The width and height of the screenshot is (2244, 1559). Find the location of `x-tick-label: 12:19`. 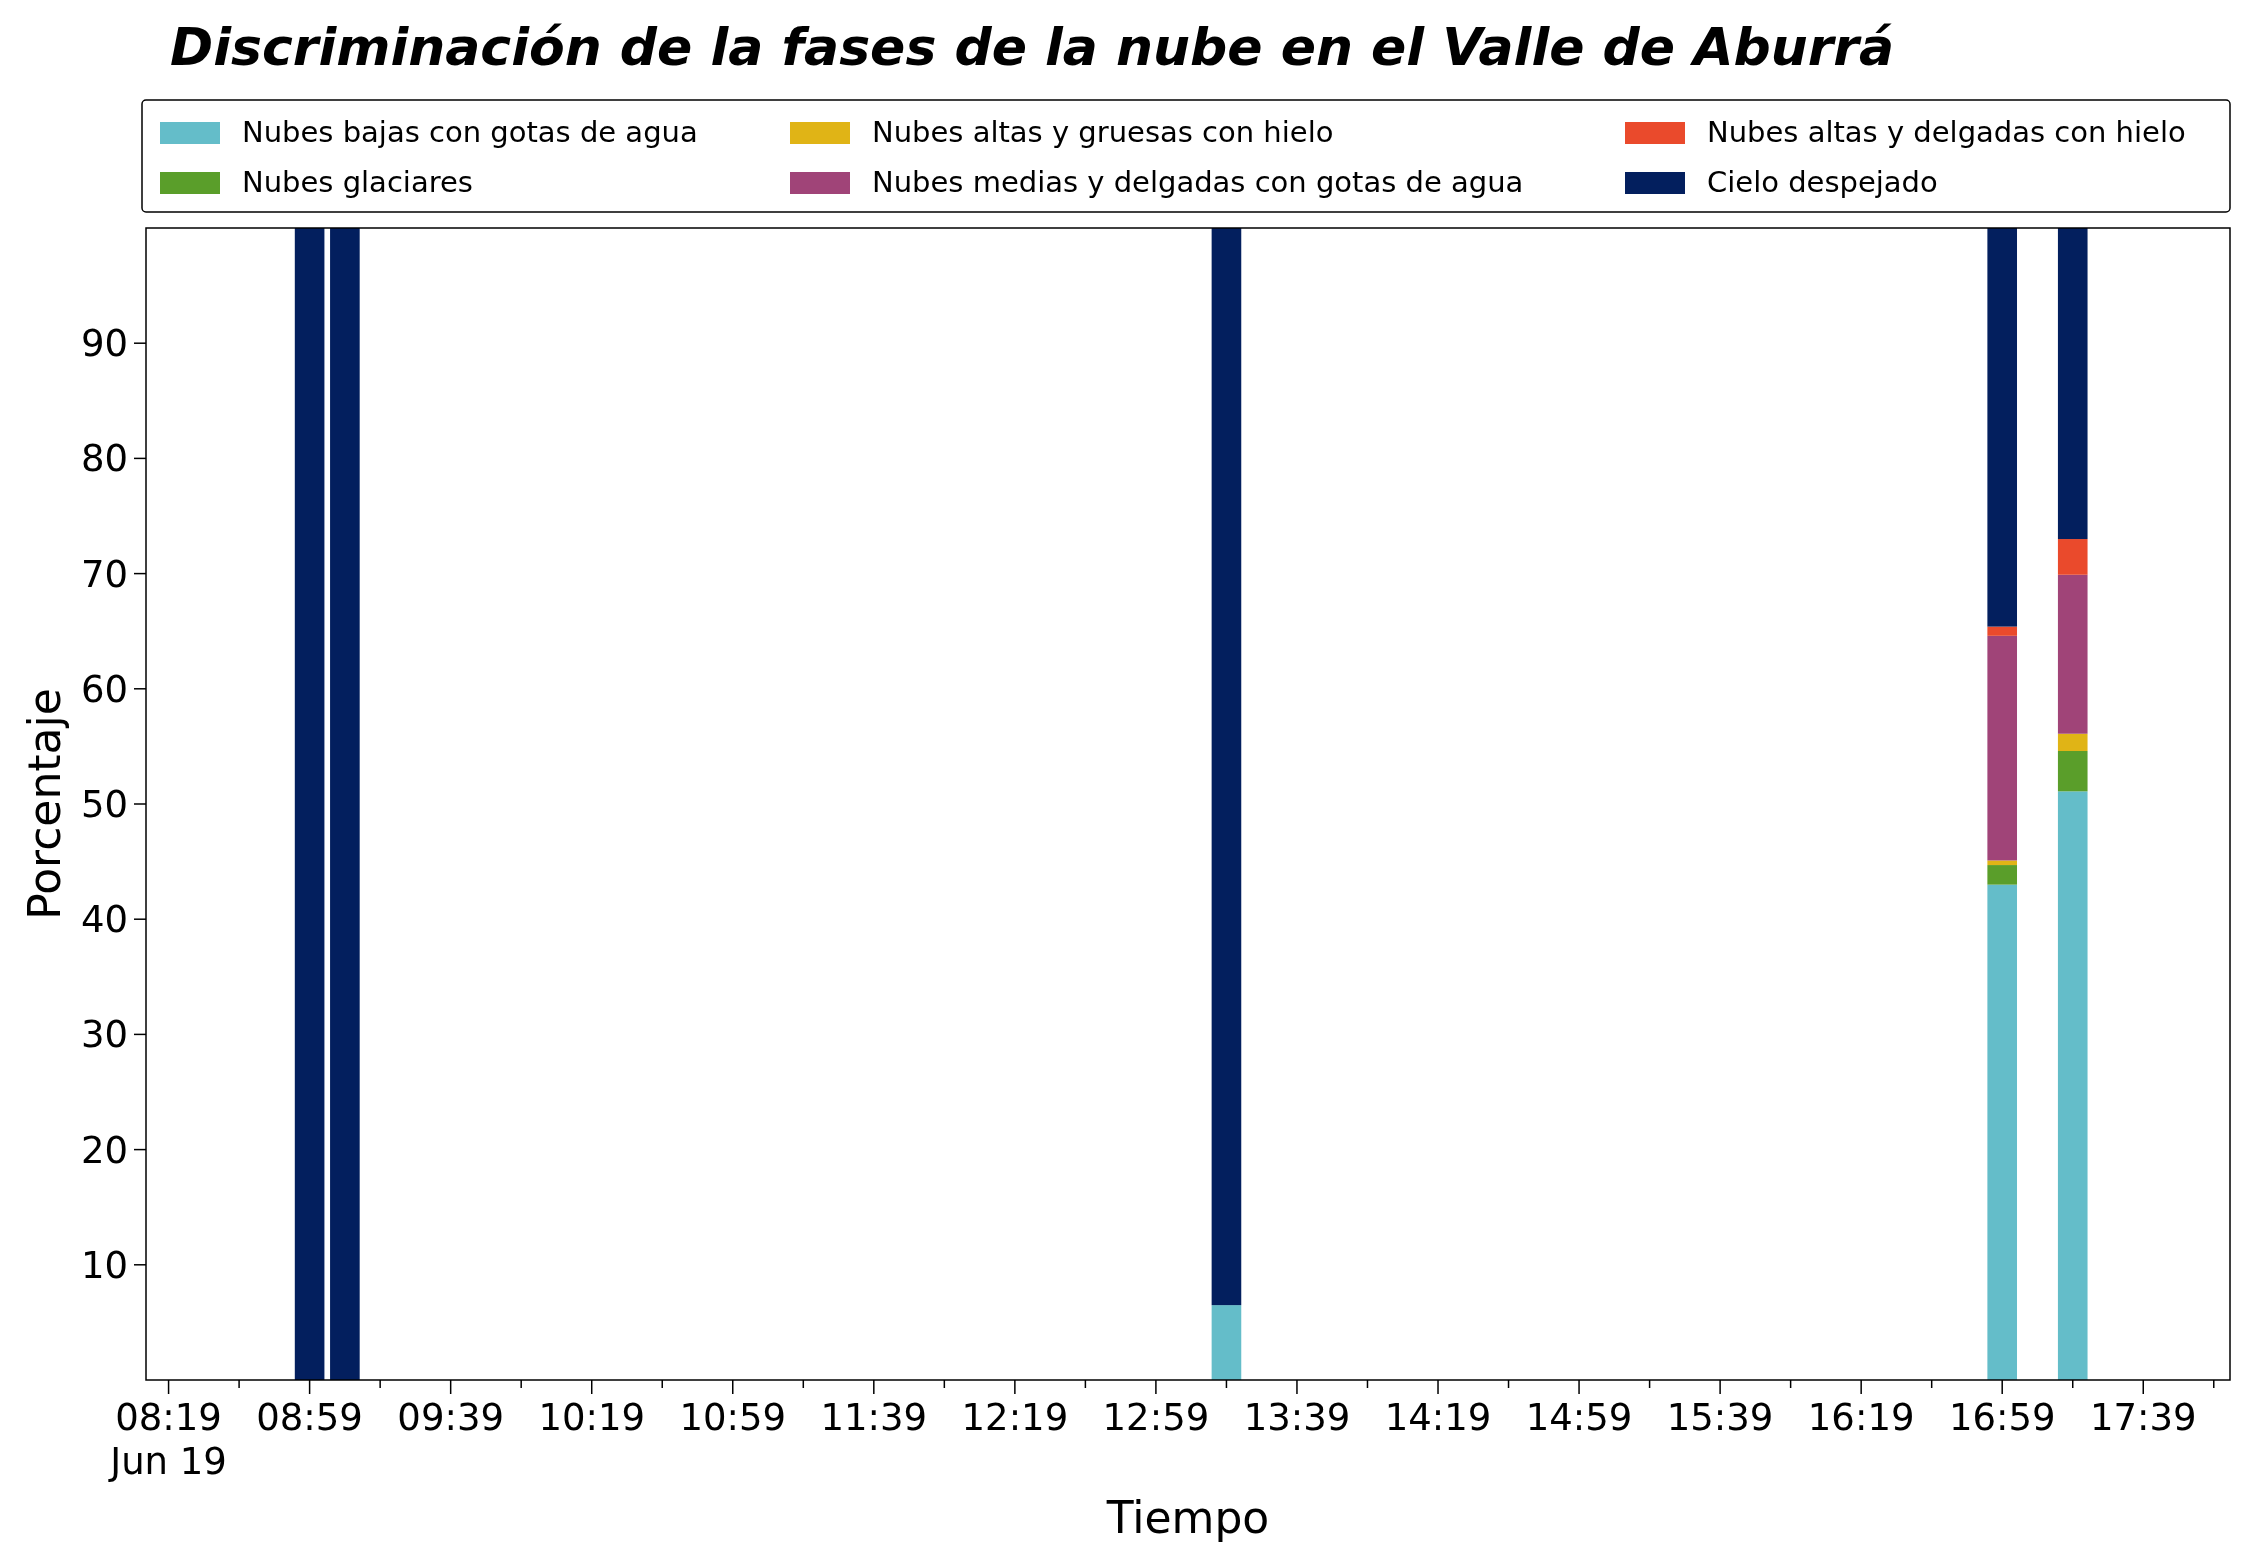

x-tick-label: 12:19 is located at coordinates (1015, 1417).